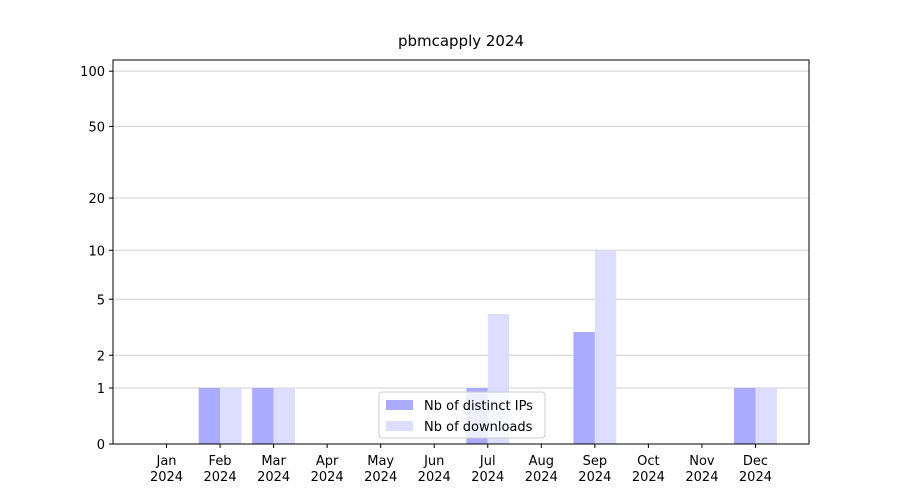 This screenshot has width=900, height=504. What do you see at coordinates (327, 469) in the screenshot?
I see `x-tick-label: Apr 2024` at bounding box center [327, 469].